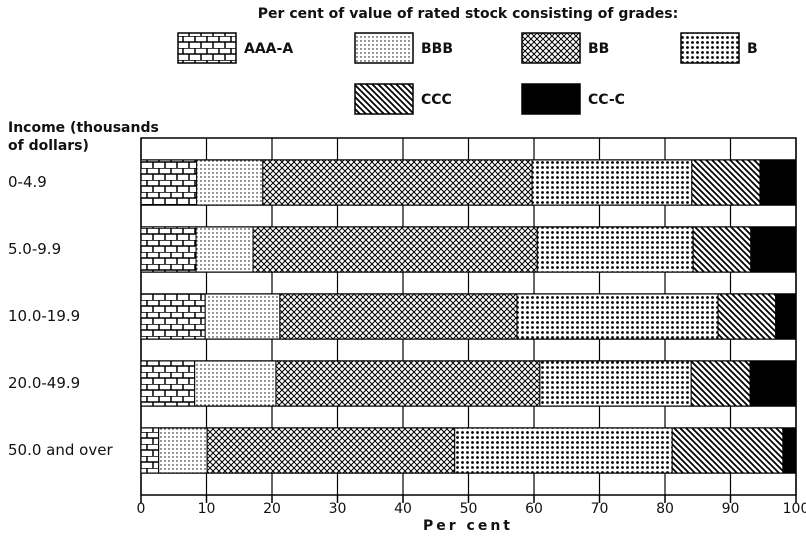 The width and height of the screenshot is (806, 536). I want to click on legend-label: AAA-A, so click(268, 49).